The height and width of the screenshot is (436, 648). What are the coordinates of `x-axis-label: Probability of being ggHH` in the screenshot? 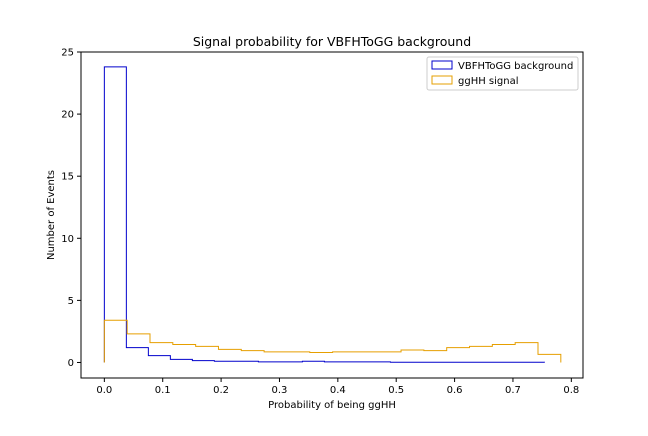 It's located at (332, 405).